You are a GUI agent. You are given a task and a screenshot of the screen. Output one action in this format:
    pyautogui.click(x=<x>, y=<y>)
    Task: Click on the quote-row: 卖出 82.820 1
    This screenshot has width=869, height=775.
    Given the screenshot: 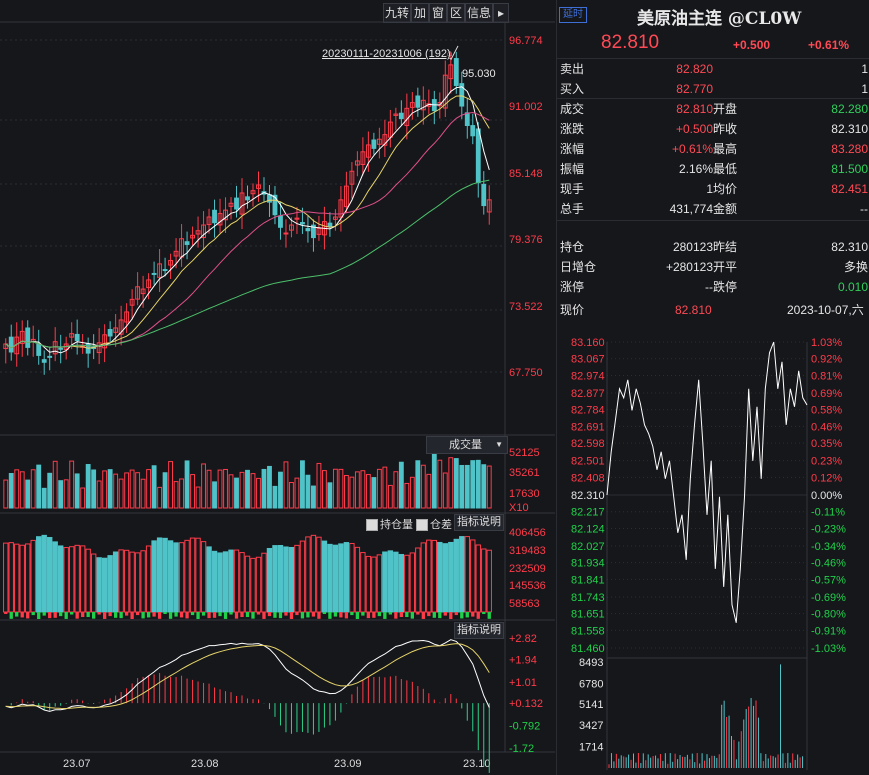 What is the action you would take?
    pyautogui.click(x=713, y=69)
    